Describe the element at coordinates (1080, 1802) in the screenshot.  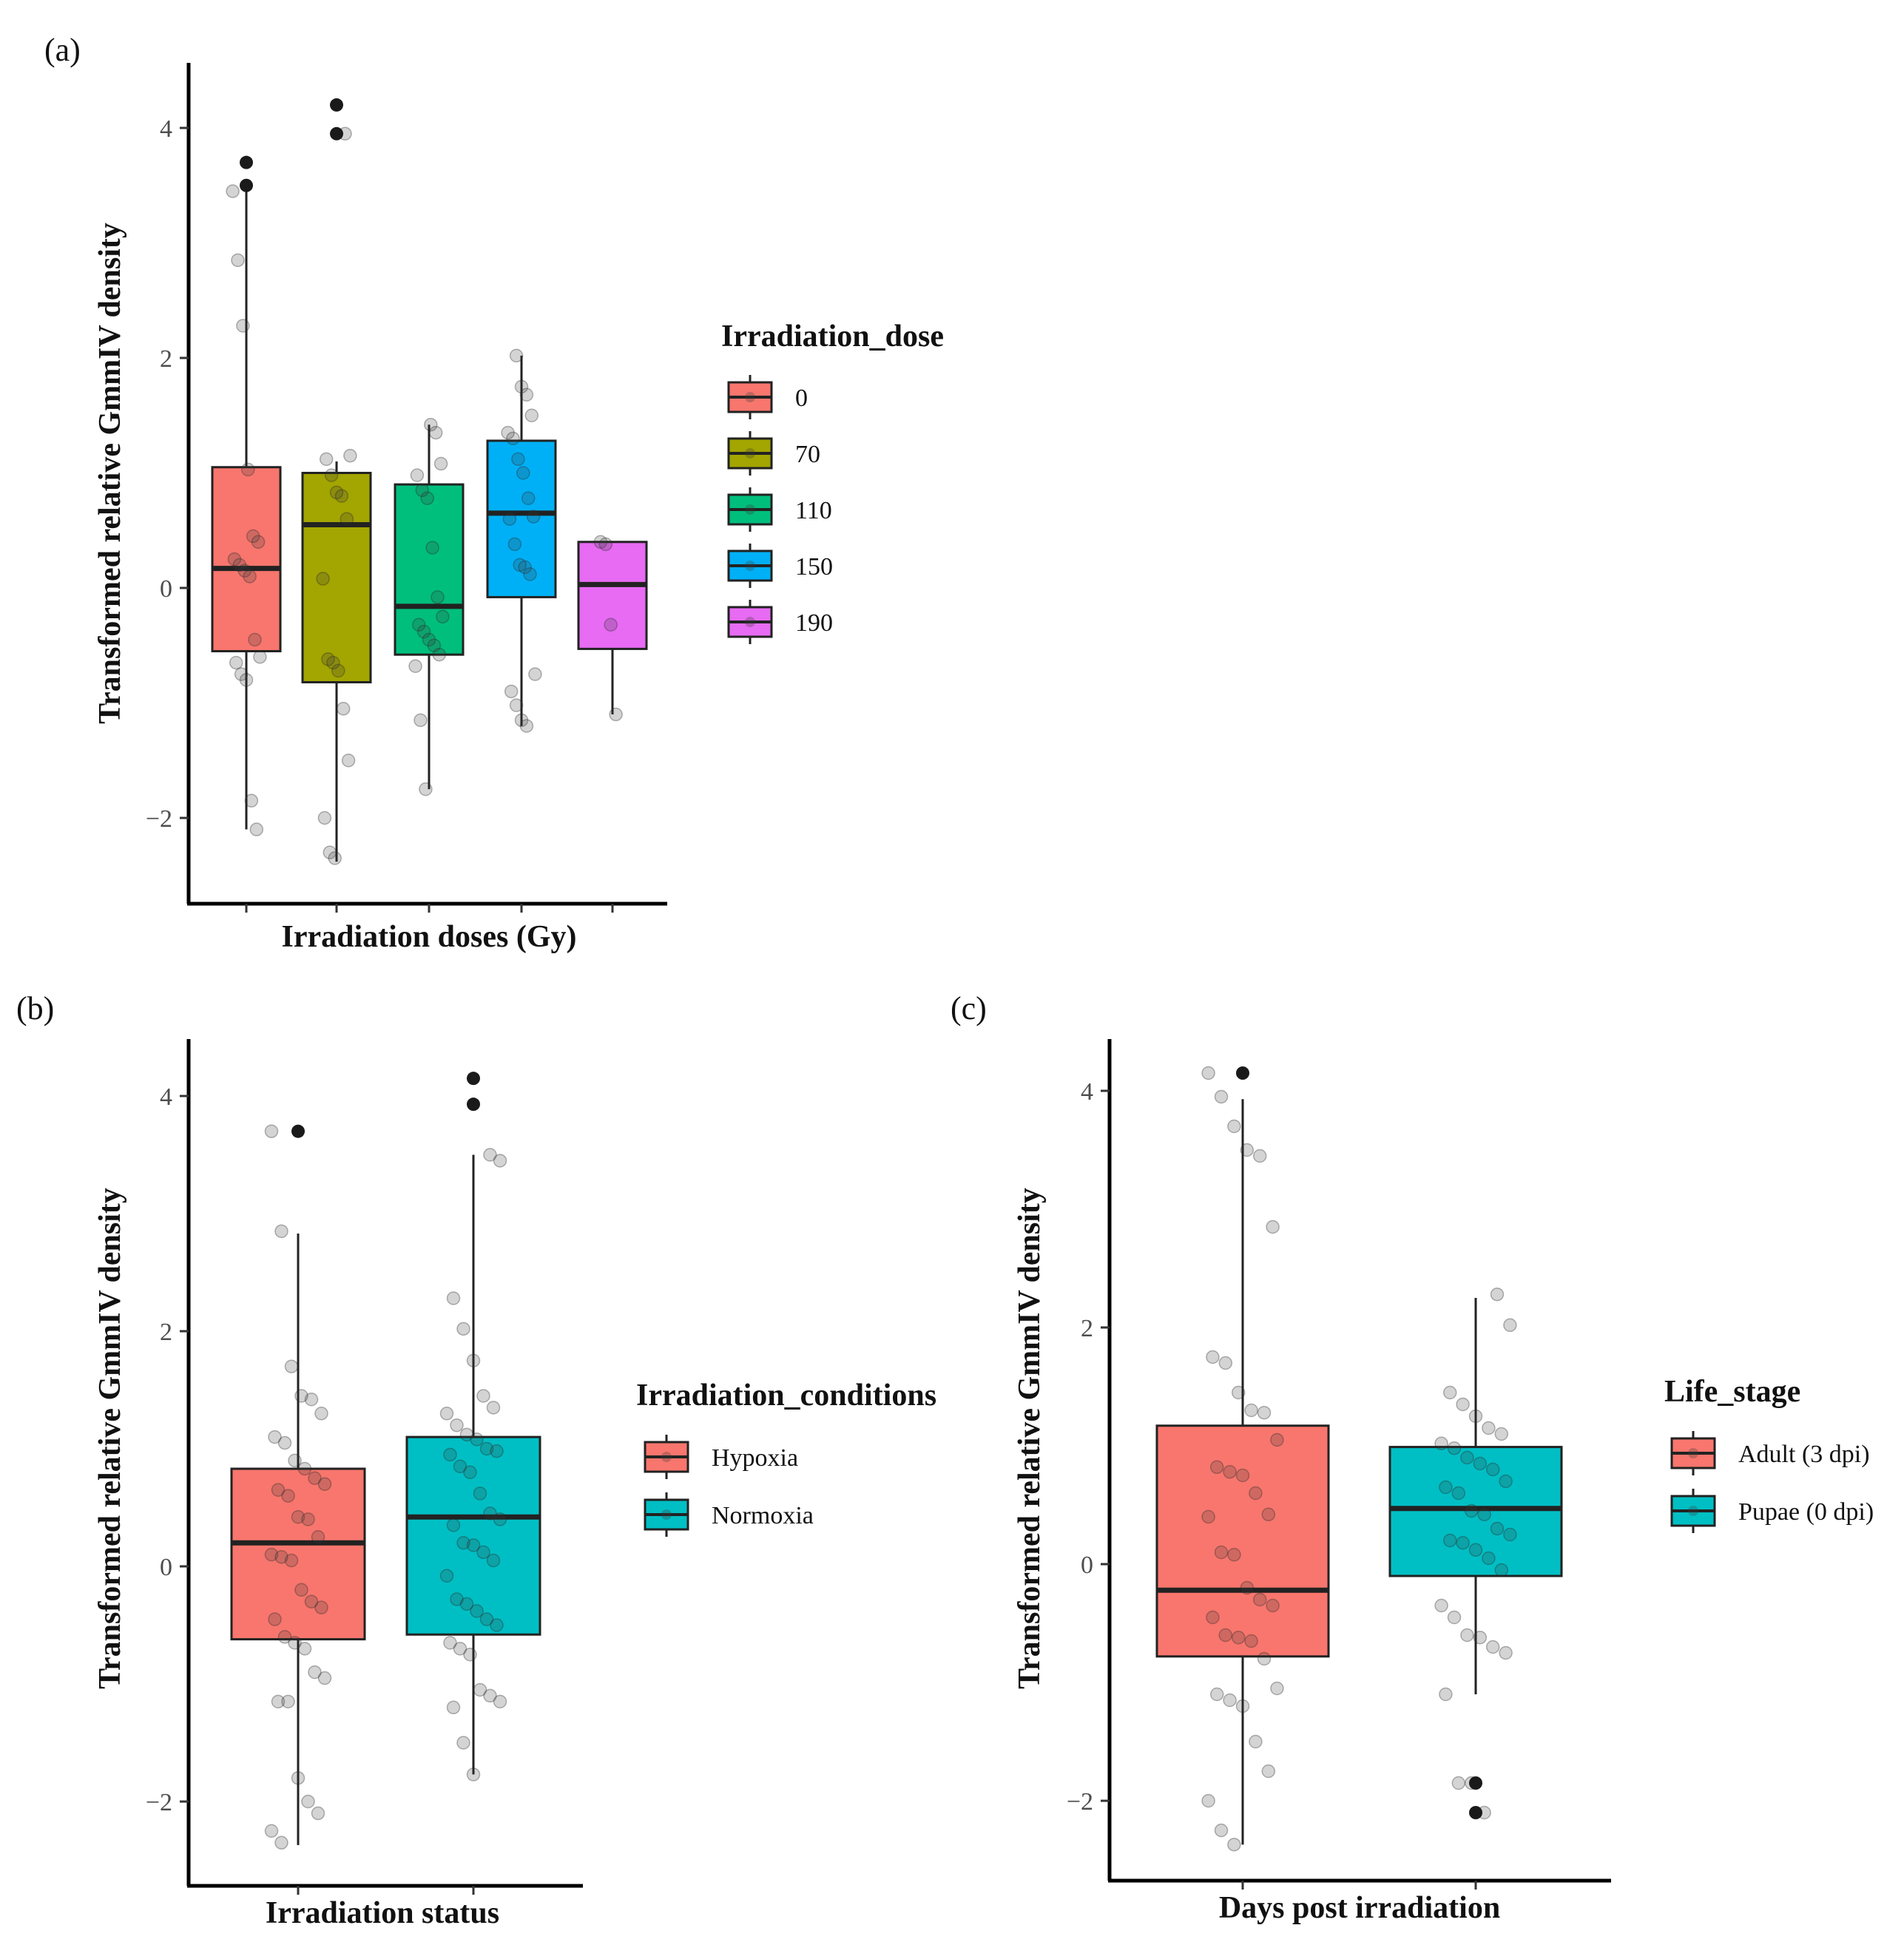
I see `y-tick-label: −2` at that location.